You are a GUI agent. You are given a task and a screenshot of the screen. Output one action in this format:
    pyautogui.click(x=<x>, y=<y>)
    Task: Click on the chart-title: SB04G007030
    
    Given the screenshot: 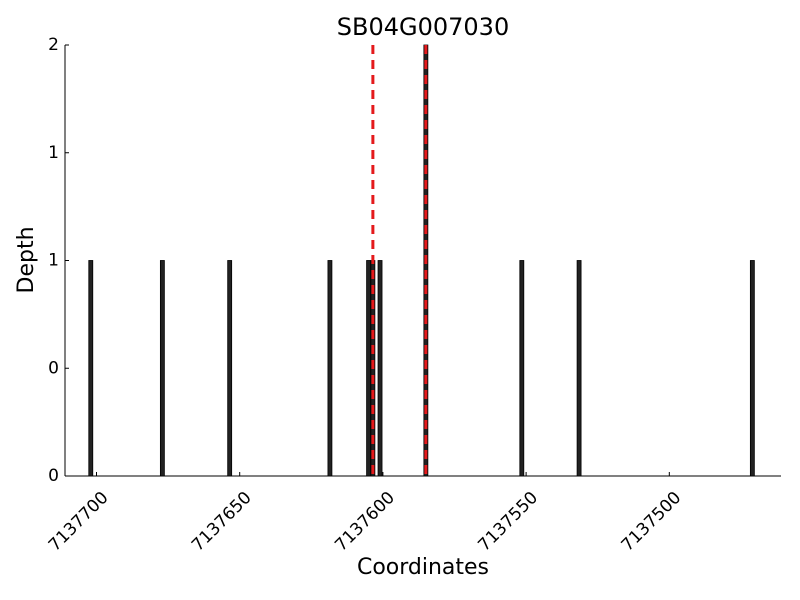 What is the action you would take?
    pyautogui.click(x=423, y=27)
    